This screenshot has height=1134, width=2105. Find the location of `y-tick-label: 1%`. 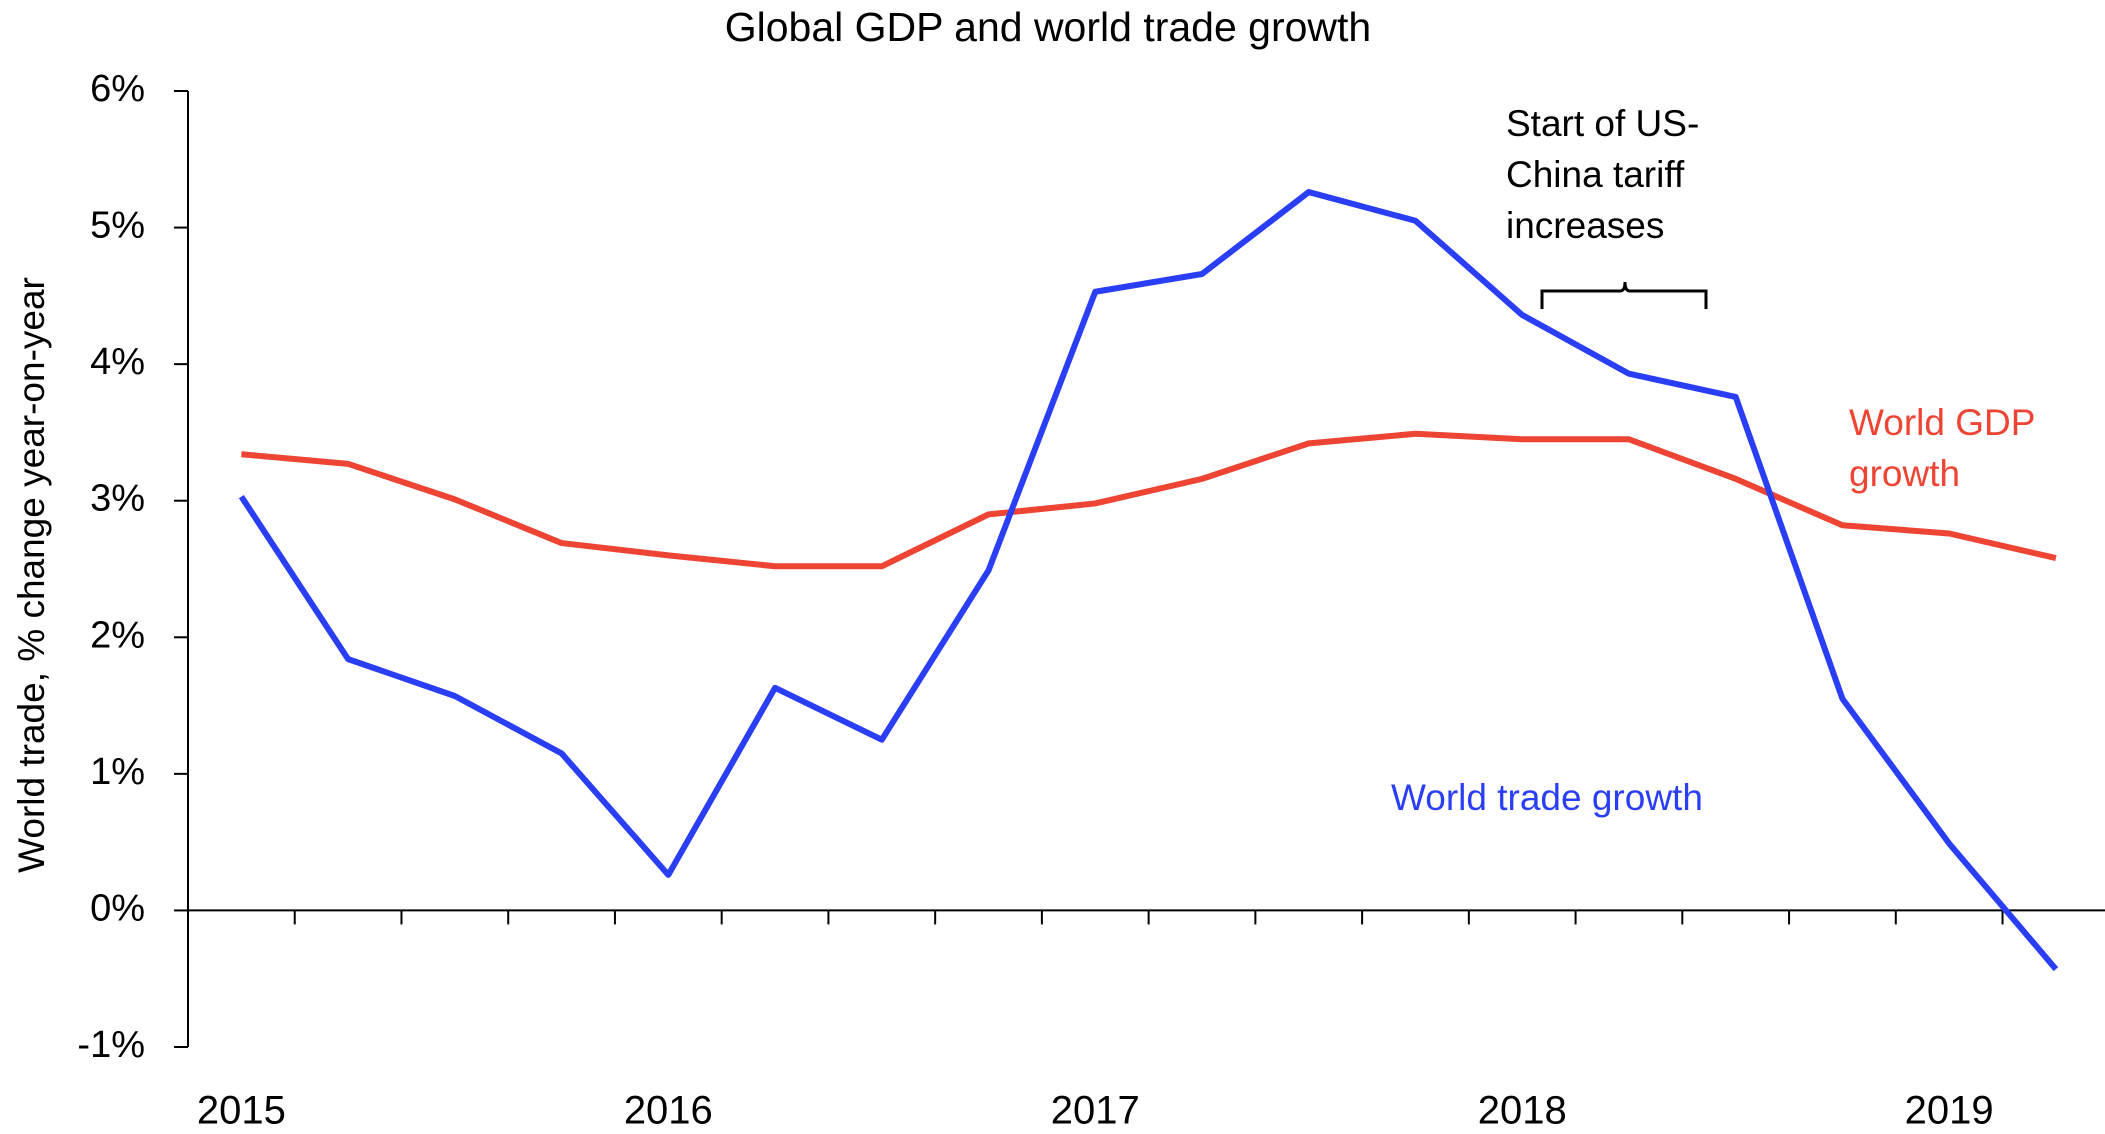

y-tick-label: 1% is located at coordinates (117, 772).